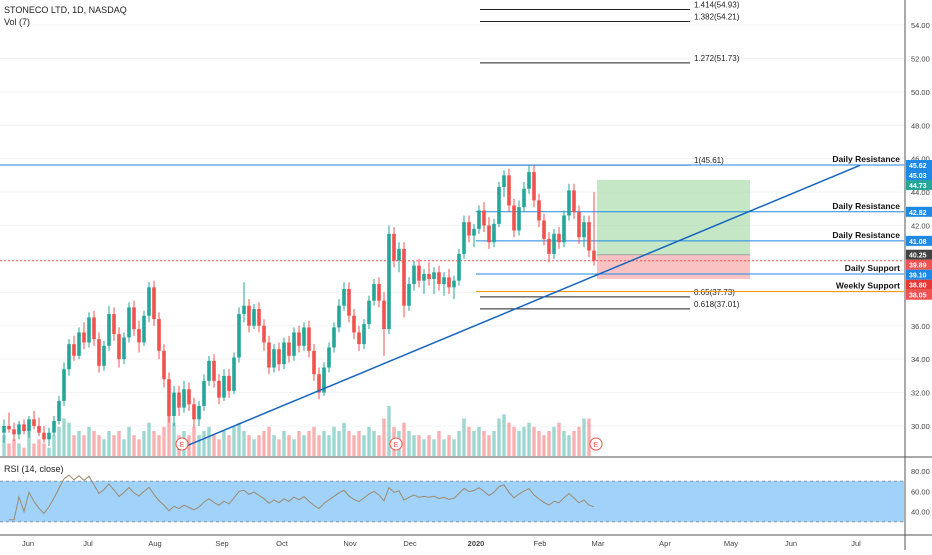 The height and width of the screenshot is (555, 932). I want to click on price-tag-label: 39.10, so click(918, 276).